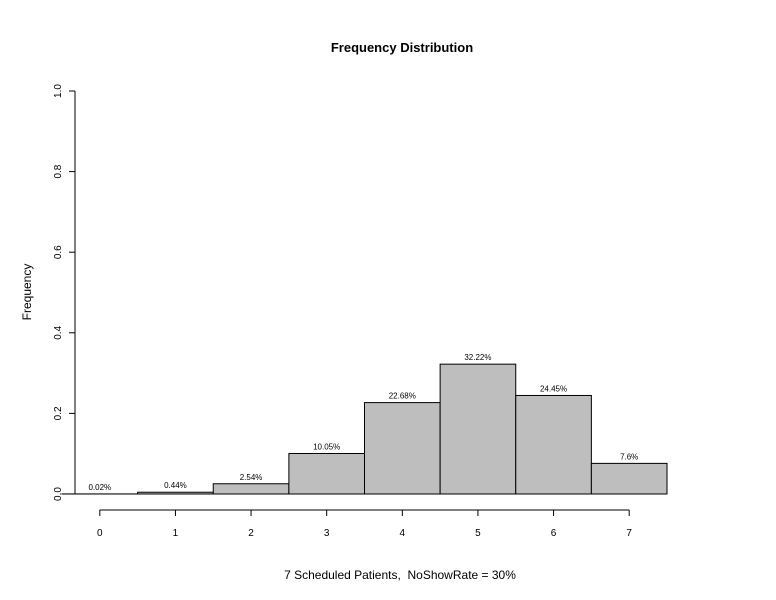 This screenshot has width=776, height=600. What do you see at coordinates (58, 494) in the screenshot?
I see `y-tick-label: 0.0` at bounding box center [58, 494].